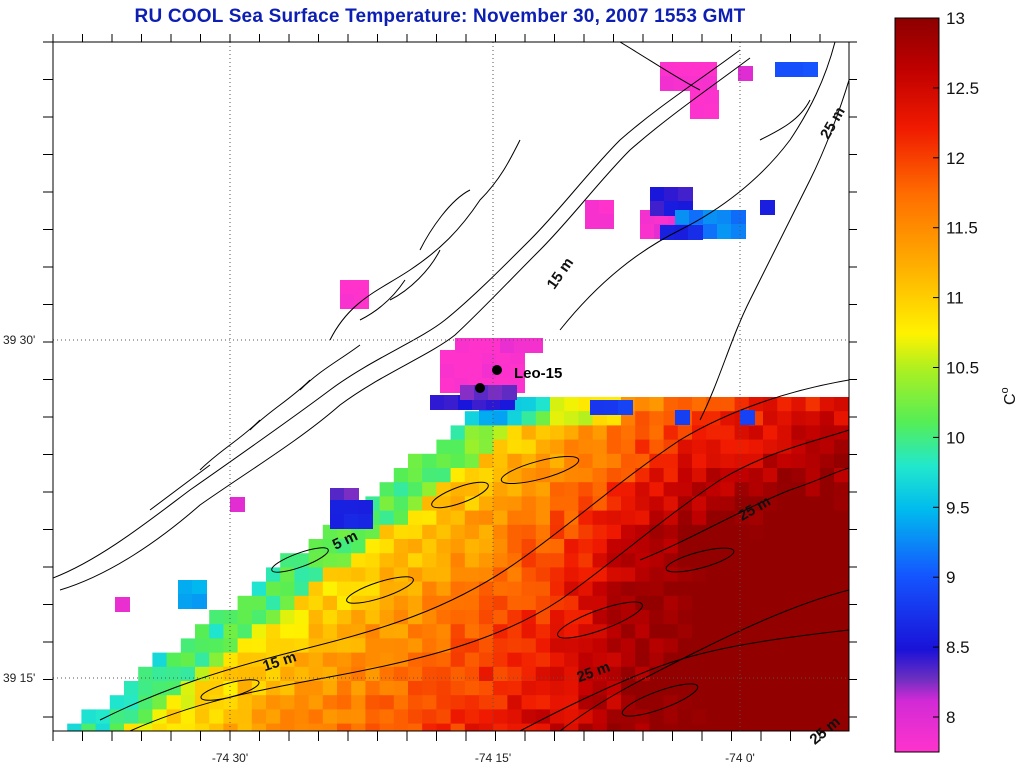 This screenshot has width=1016, height=768. I want to click on lon-label: -74 0', so click(740, 758).